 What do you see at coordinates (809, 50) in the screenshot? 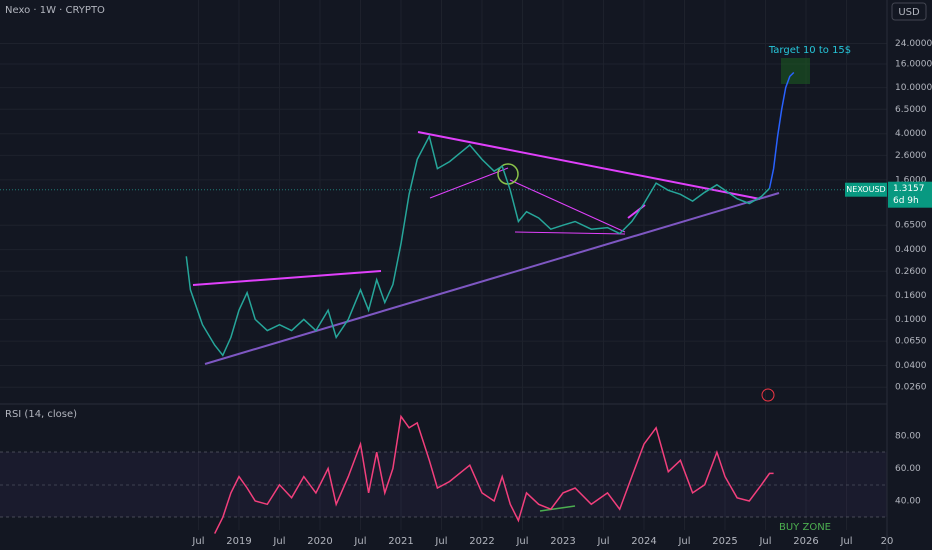
I see `target-annotation: Target 10 to 15$` at bounding box center [809, 50].